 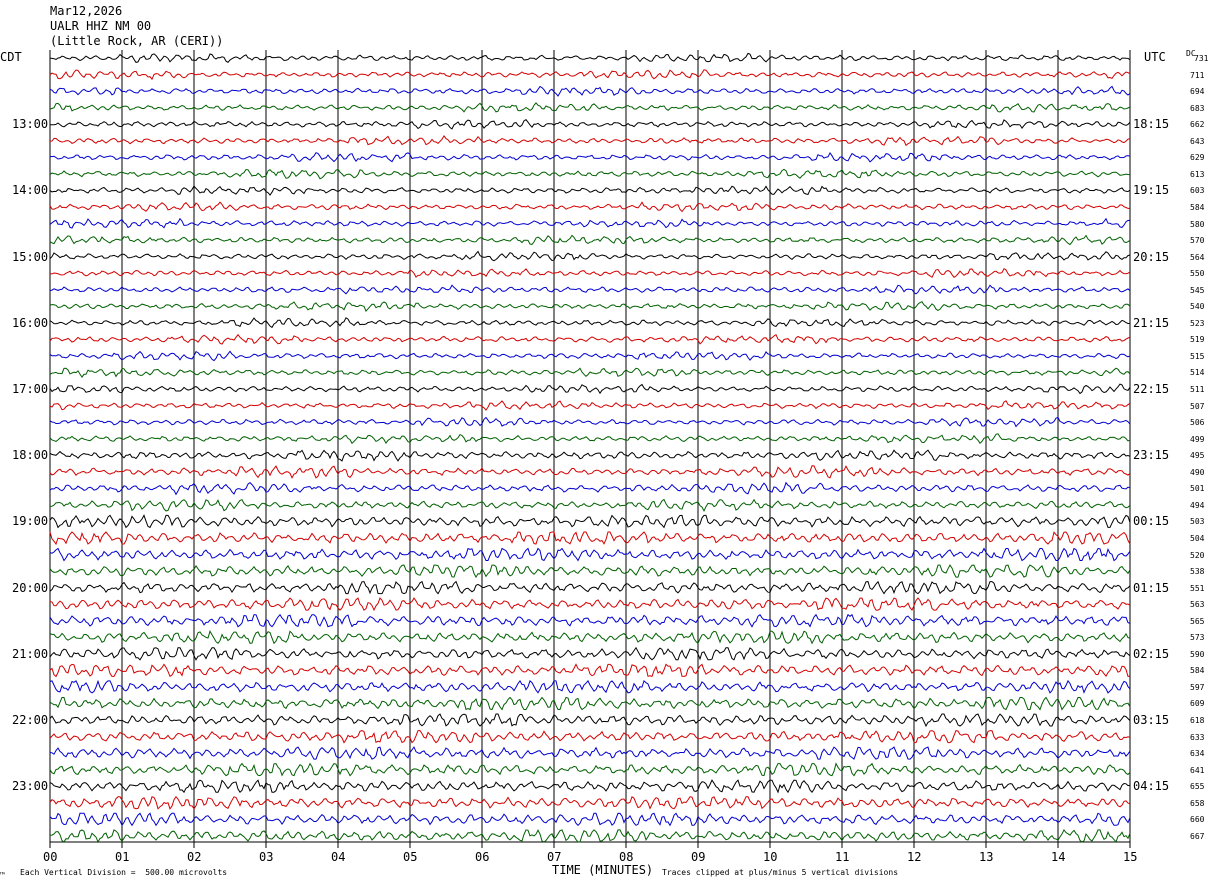 What do you see at coordinates (1058, 857) in the screenshot?
I see `x-tick-label: 14` at bounding box center [1058, 857].